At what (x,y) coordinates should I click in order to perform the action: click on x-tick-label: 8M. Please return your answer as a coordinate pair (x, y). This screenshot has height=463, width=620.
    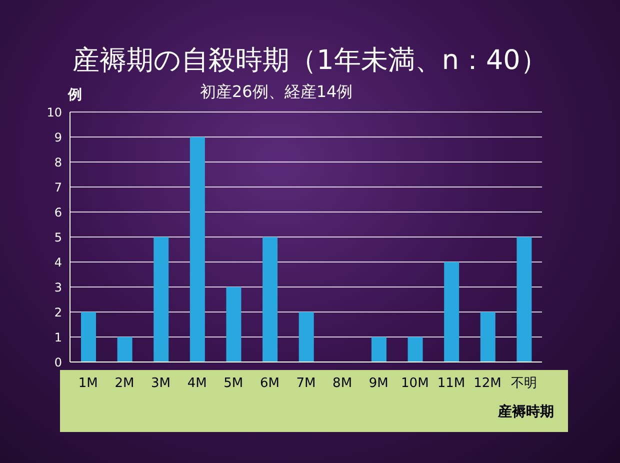
    Looking at the image, I should click on (342, 384).